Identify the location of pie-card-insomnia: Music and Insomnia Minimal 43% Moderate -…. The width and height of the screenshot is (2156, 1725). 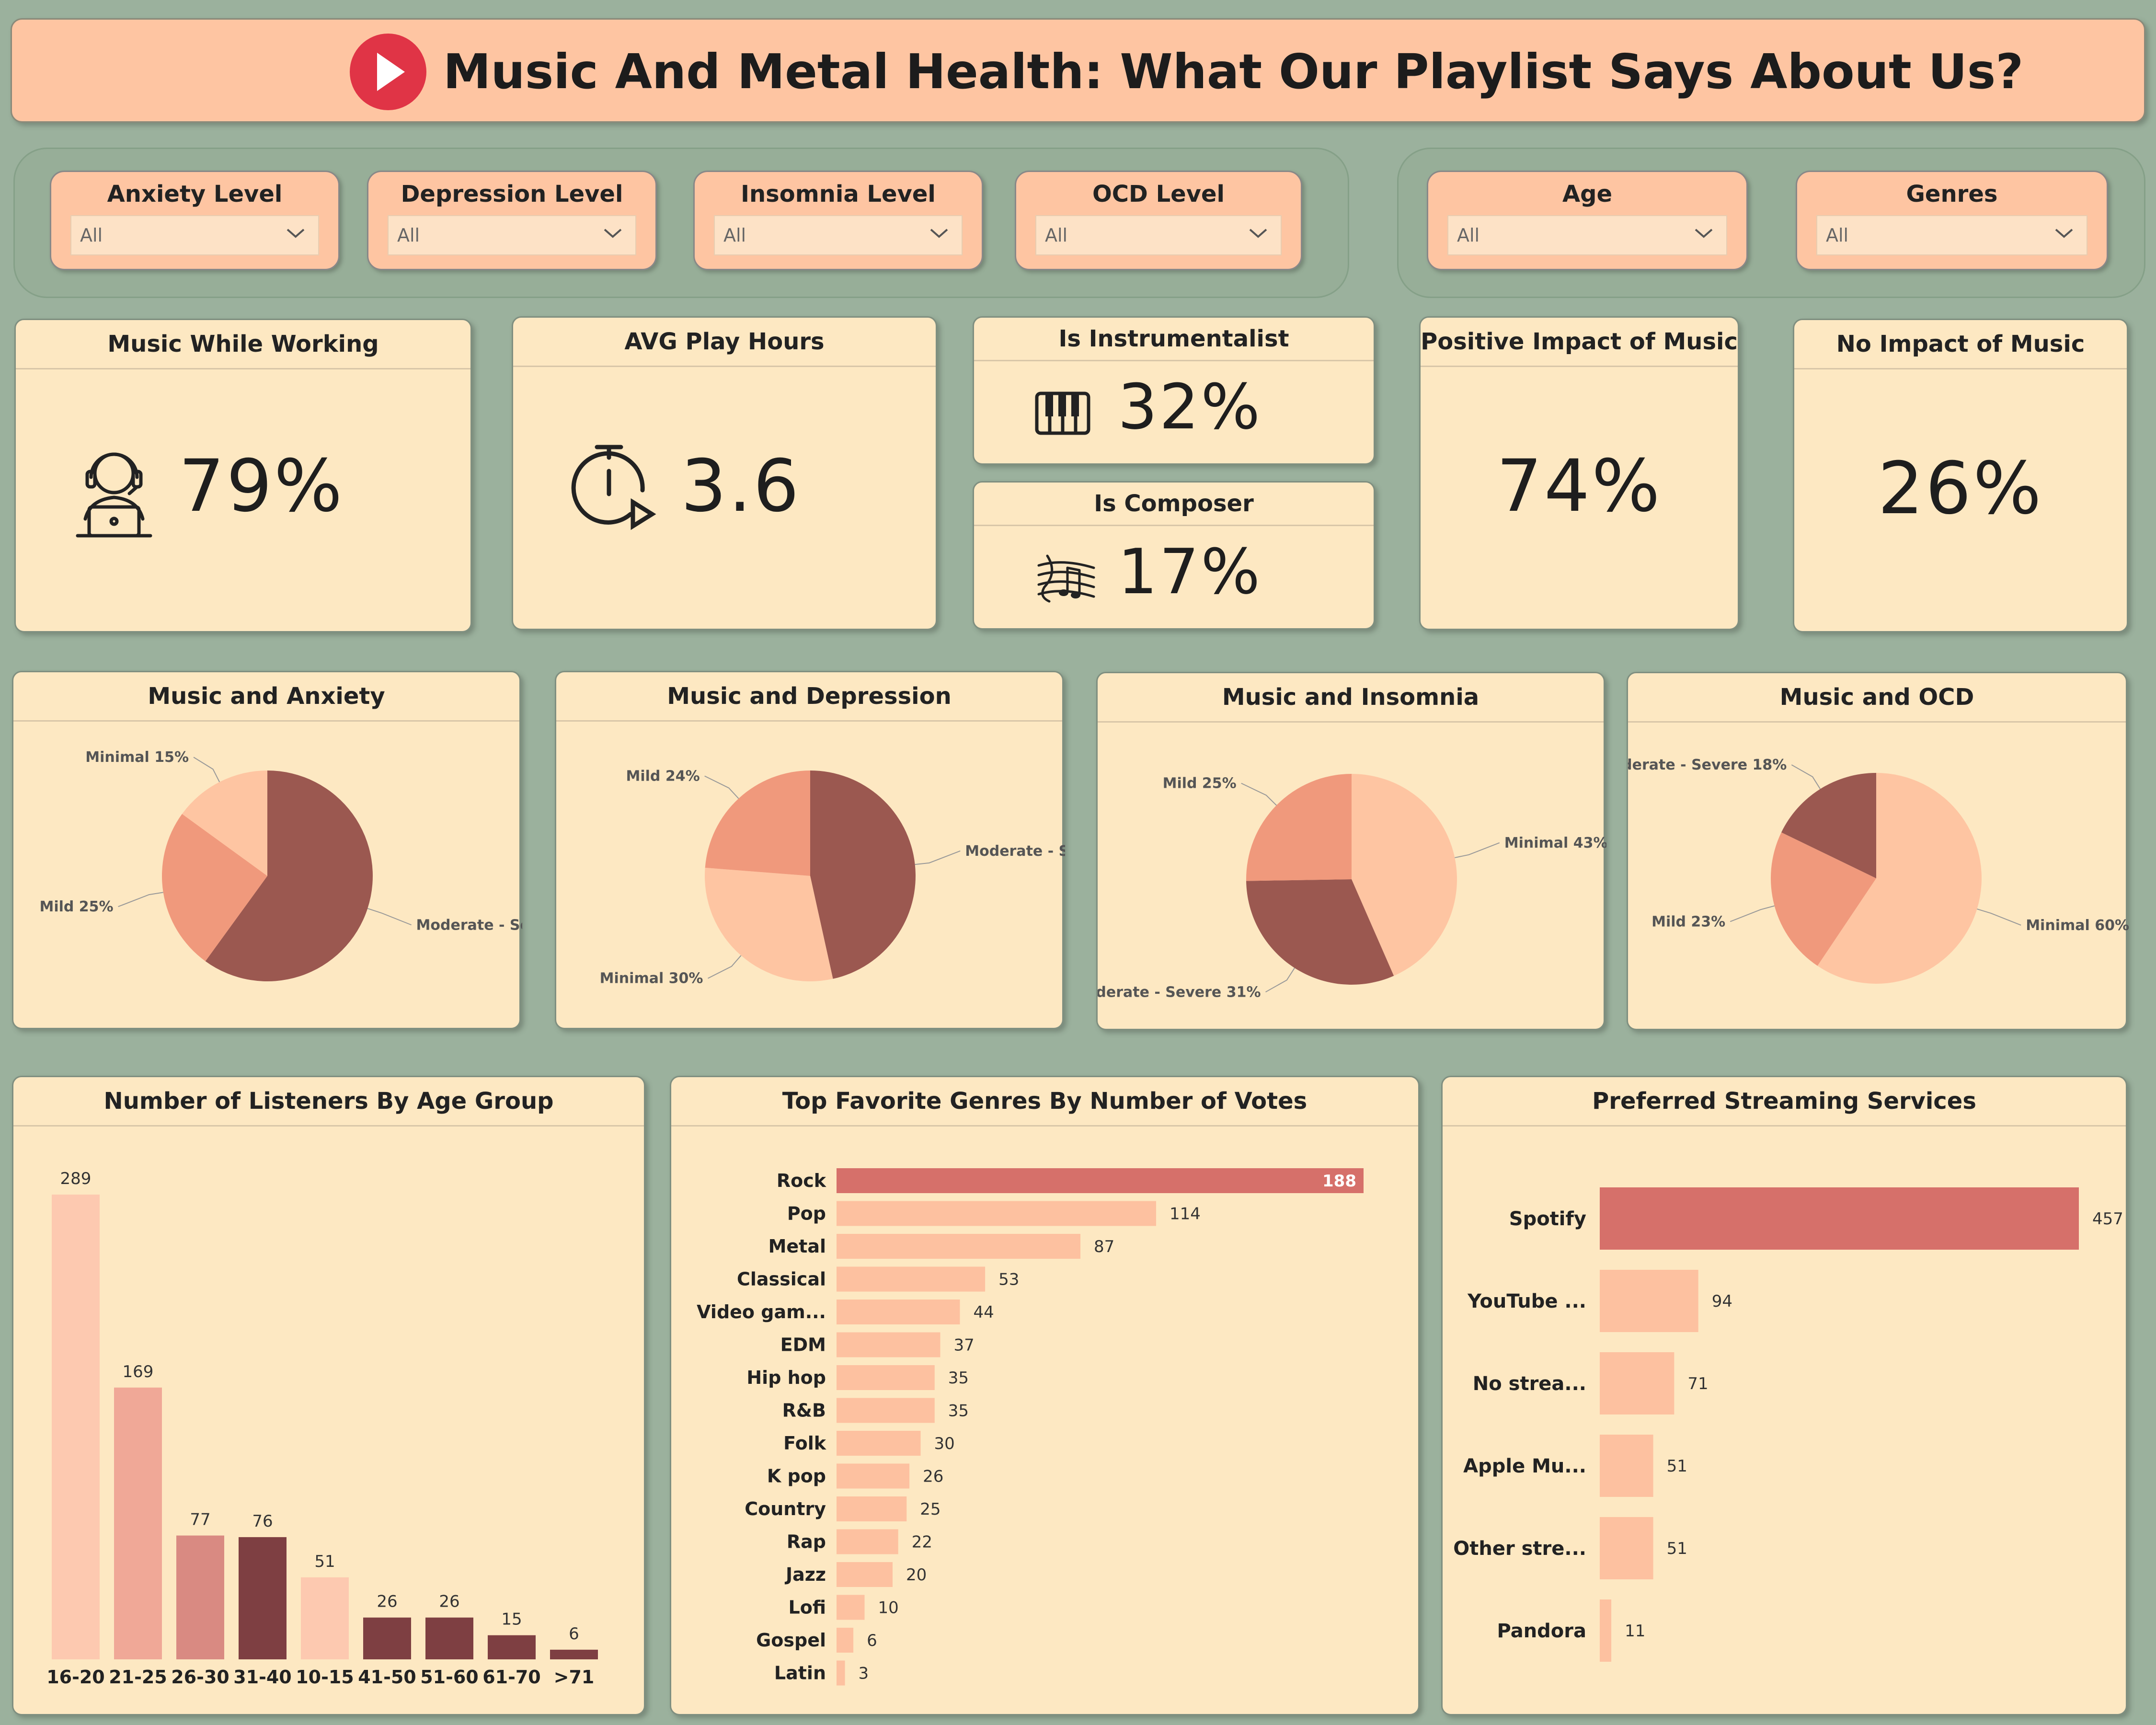
(1351, 851).